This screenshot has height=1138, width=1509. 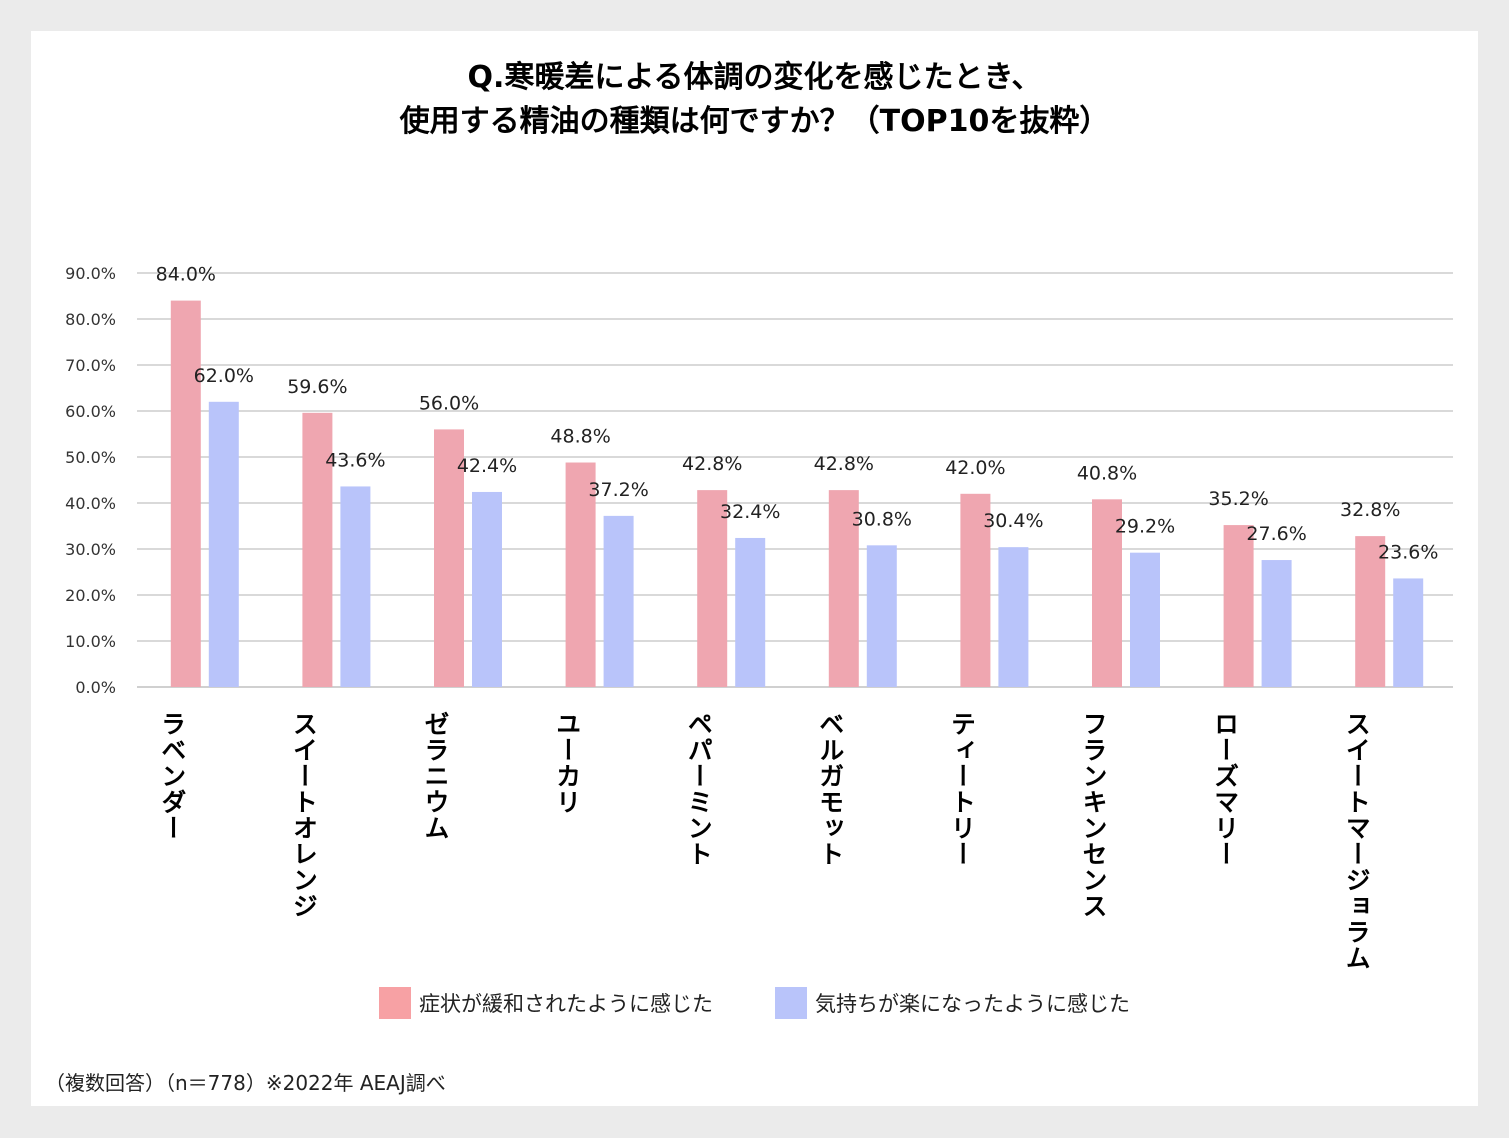 What do you see at coordinates (304, 815) in the screenshot?
I see `x-category-label: スイートオレンジ` at bounding box center [304, 815].